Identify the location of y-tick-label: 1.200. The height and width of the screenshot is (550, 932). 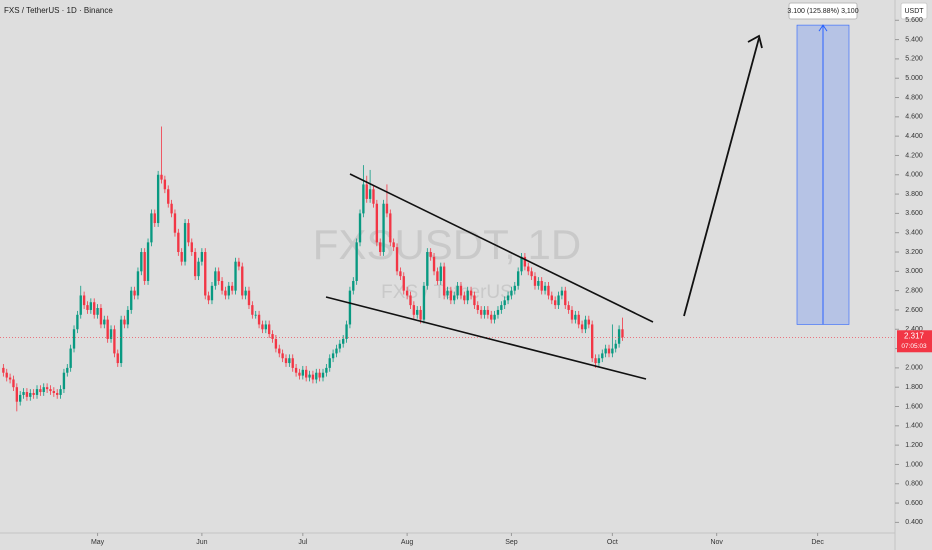
(914, 445).